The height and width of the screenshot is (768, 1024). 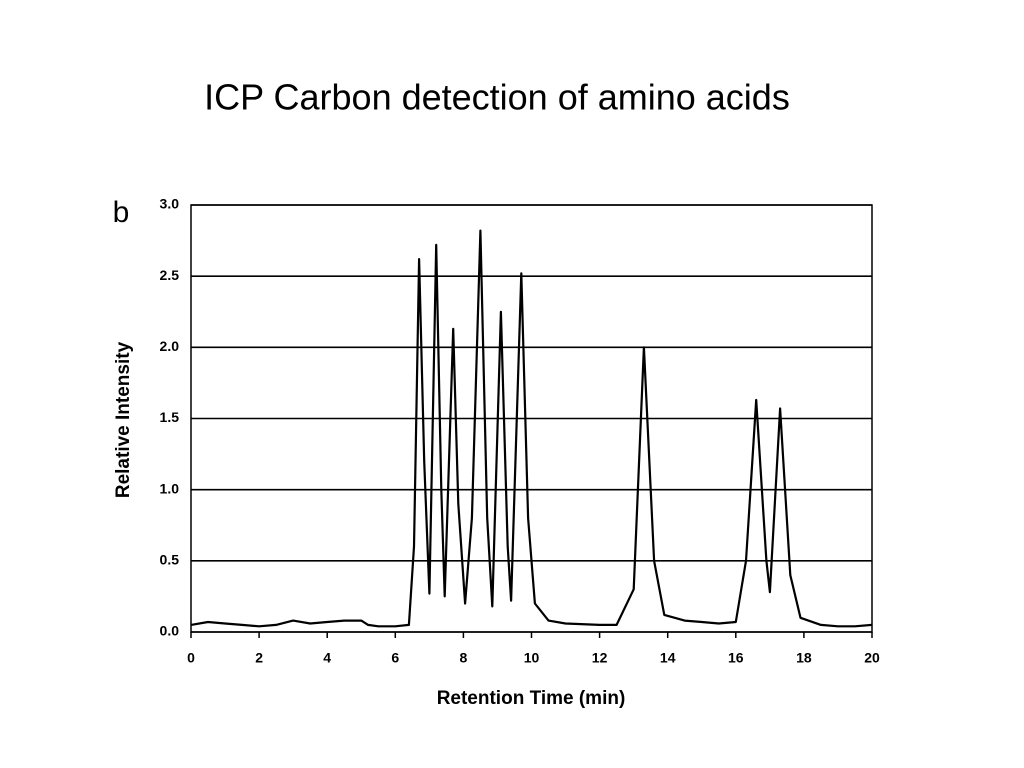 I want to click on x-tick-label: 14, so click(x=668, y=658).